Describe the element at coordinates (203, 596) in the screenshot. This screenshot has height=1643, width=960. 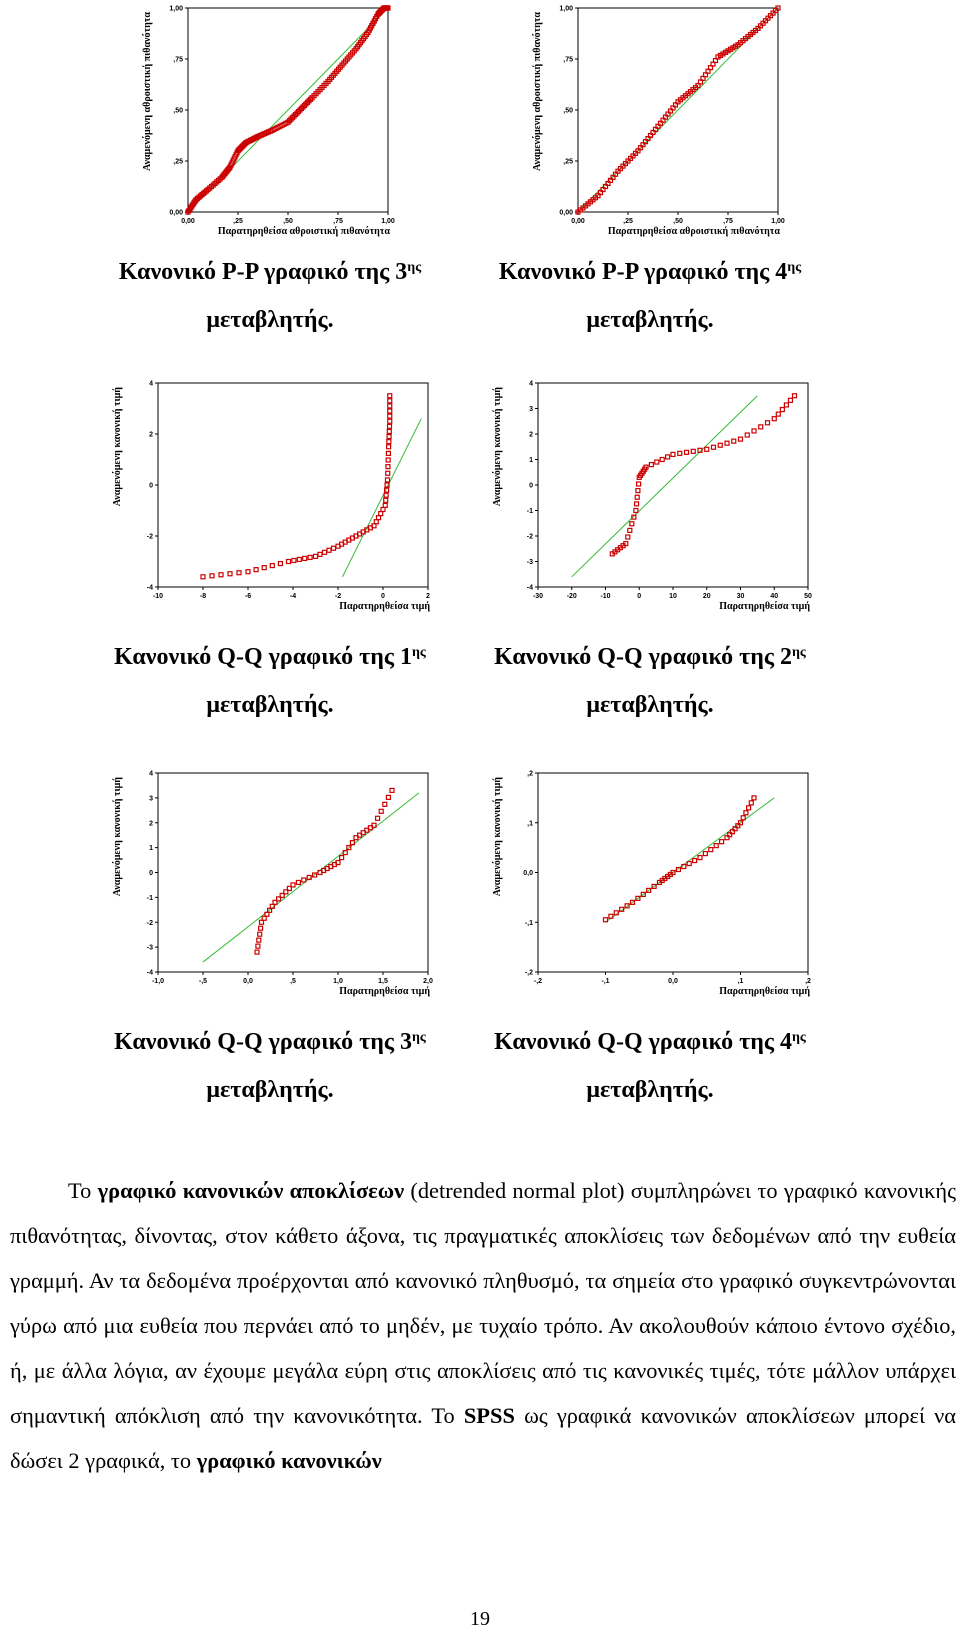
I see `x-tick-label: -8` at that location.